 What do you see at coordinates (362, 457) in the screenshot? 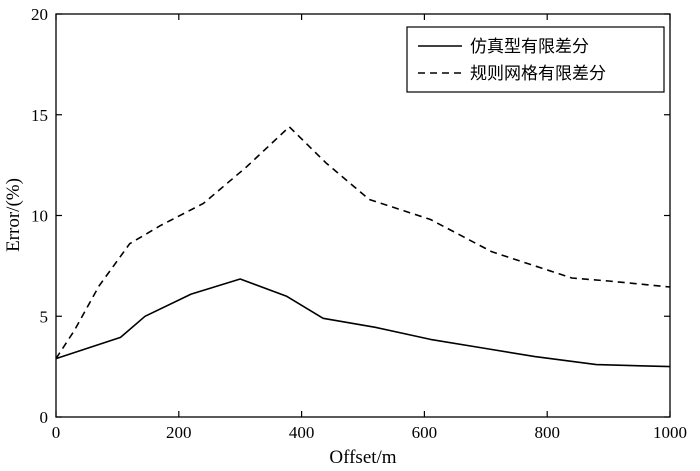
I see `x-axis-label: Offset/m` at bounding box center [362, 457].